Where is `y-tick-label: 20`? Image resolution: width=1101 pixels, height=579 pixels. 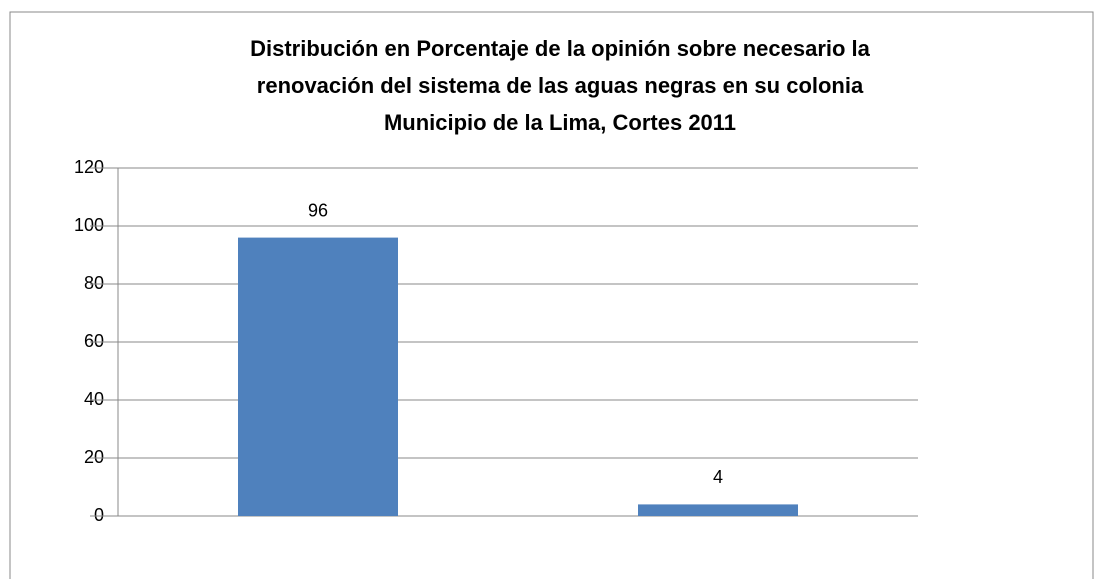
y-tick-label: 20 is located at coordinates (94, 457).